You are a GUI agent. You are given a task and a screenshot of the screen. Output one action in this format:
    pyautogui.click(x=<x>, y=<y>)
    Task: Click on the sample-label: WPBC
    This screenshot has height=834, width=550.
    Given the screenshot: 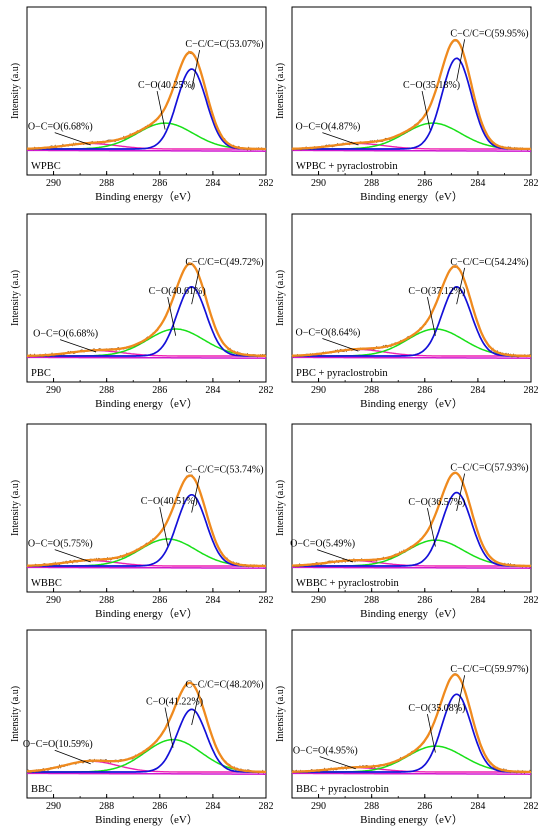 What is the action you would take?
    pyautogui.click(x=46, y=166)
    